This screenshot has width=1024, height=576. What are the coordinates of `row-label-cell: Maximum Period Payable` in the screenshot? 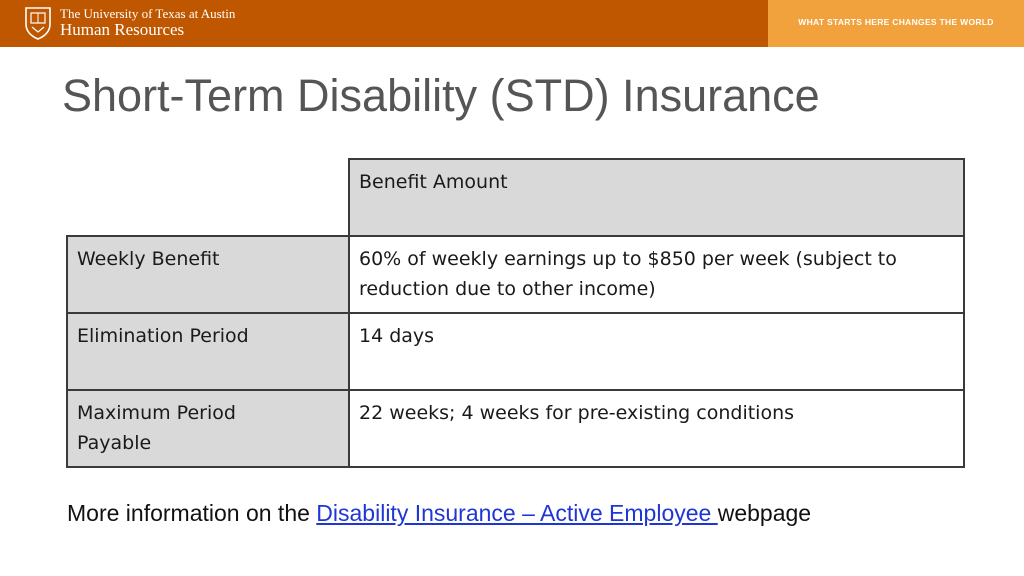 It's located at (208, 428).